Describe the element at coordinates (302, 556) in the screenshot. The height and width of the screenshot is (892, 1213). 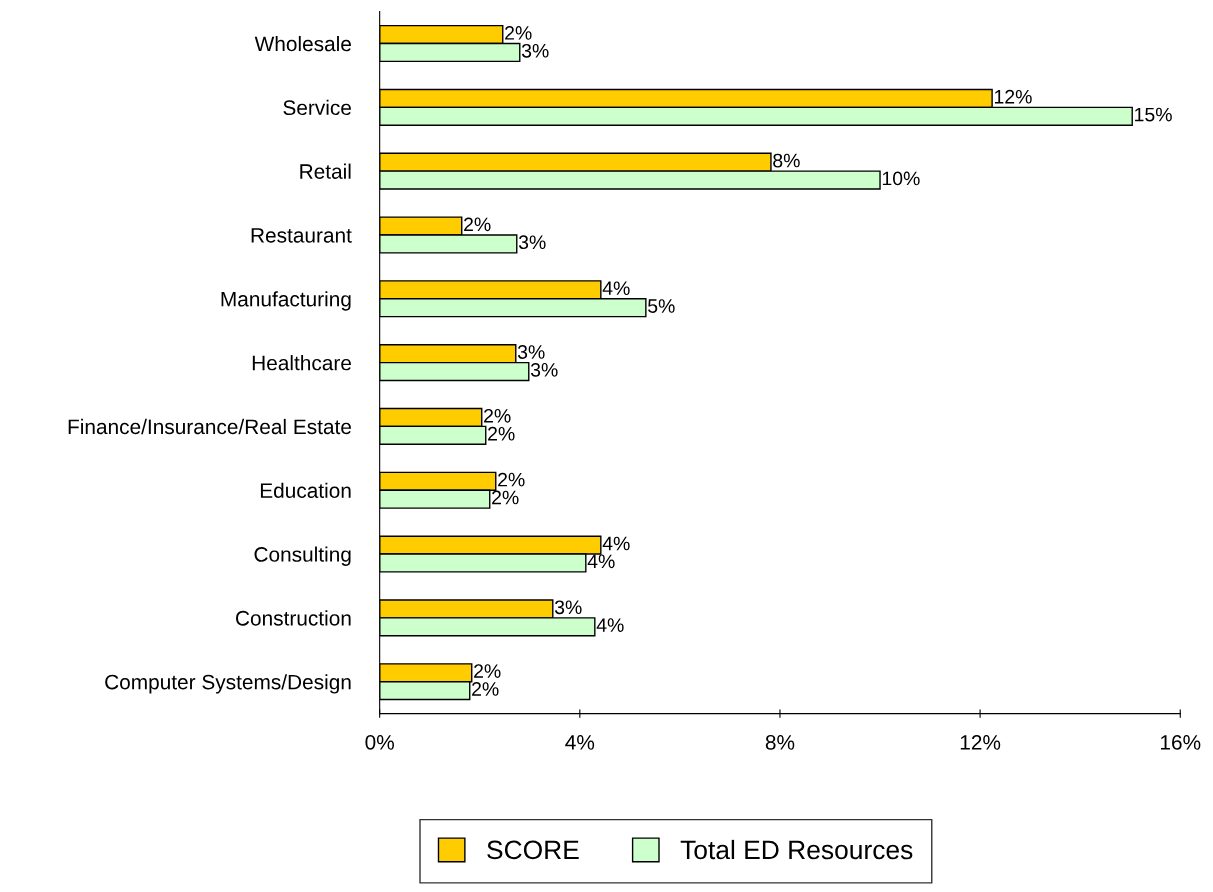
I see `y-tick-label: Consulting` at that location.